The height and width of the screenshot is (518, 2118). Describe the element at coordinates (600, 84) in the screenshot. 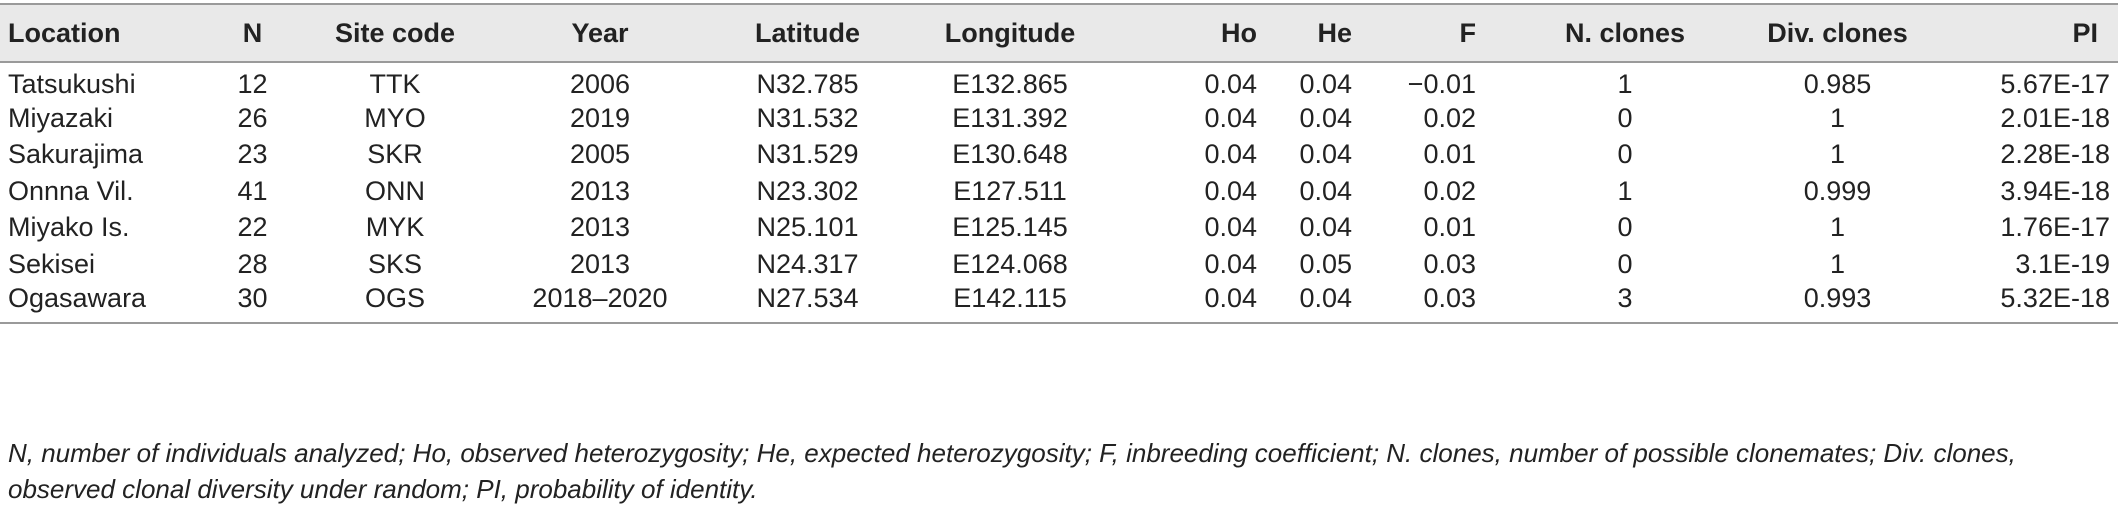

I see `cell-year: 2006` at that location.